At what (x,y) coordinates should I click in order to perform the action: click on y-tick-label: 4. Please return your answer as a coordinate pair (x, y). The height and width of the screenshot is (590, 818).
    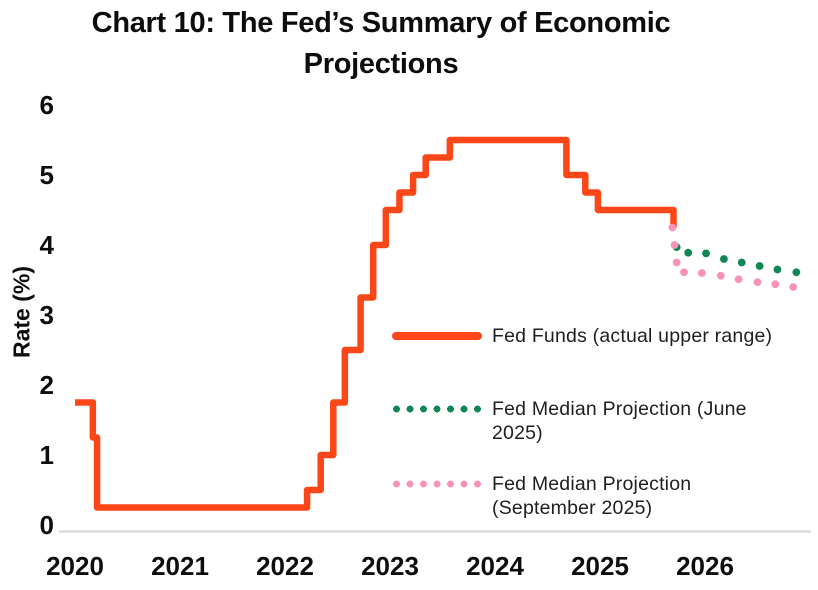
    Looking at the image, I should click on (46, 245).